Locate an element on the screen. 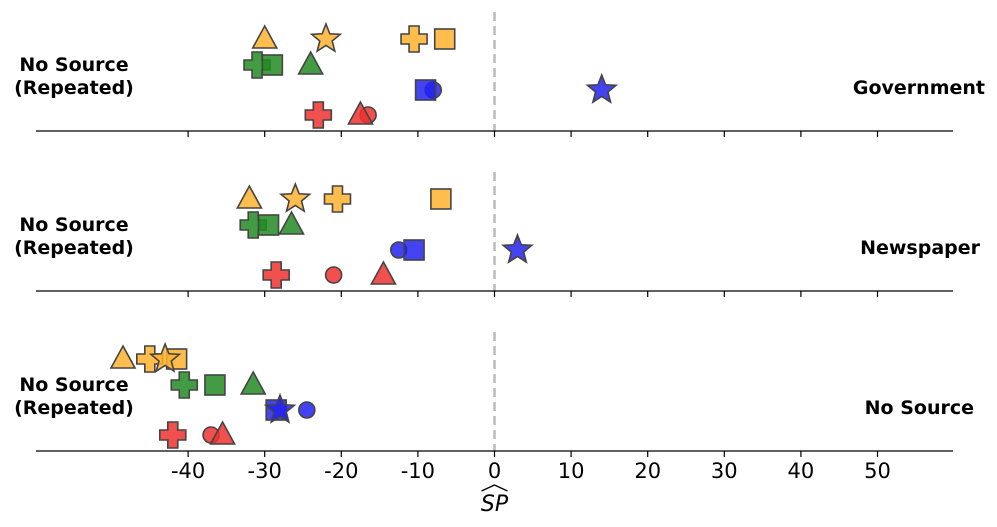 The width and height of the screenshot is (997, 527). marker-green-plus is located at coordinates (184, 385).